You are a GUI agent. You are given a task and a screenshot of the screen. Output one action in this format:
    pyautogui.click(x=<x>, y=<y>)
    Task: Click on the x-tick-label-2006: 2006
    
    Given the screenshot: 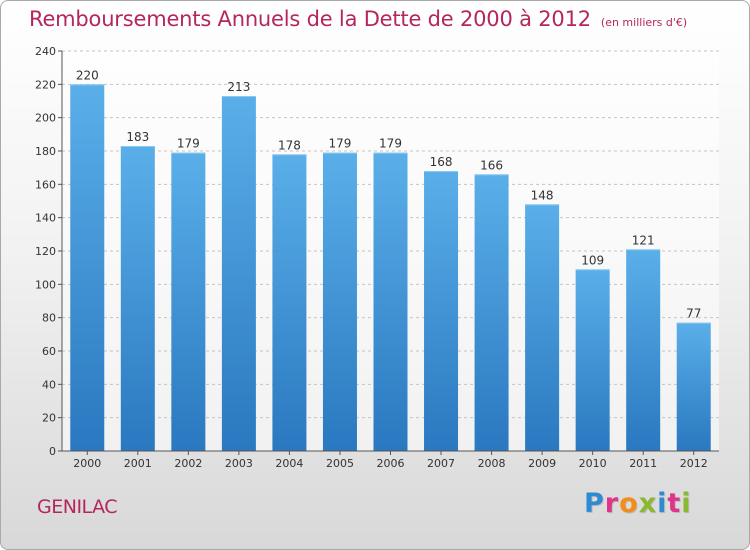 What is the action you would take?
    pyautogui.click(x=391, y=463)
    